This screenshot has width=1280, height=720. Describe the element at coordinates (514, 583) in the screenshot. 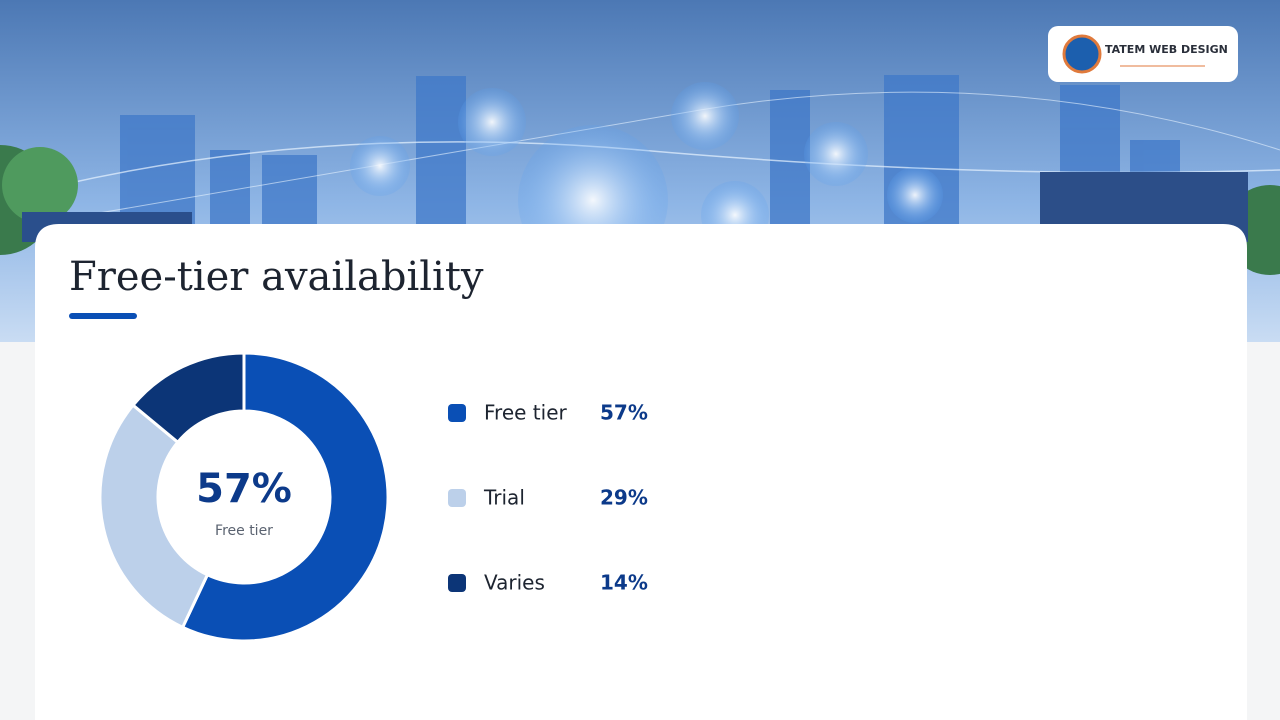

I see `legend-label: Varies` at that location.